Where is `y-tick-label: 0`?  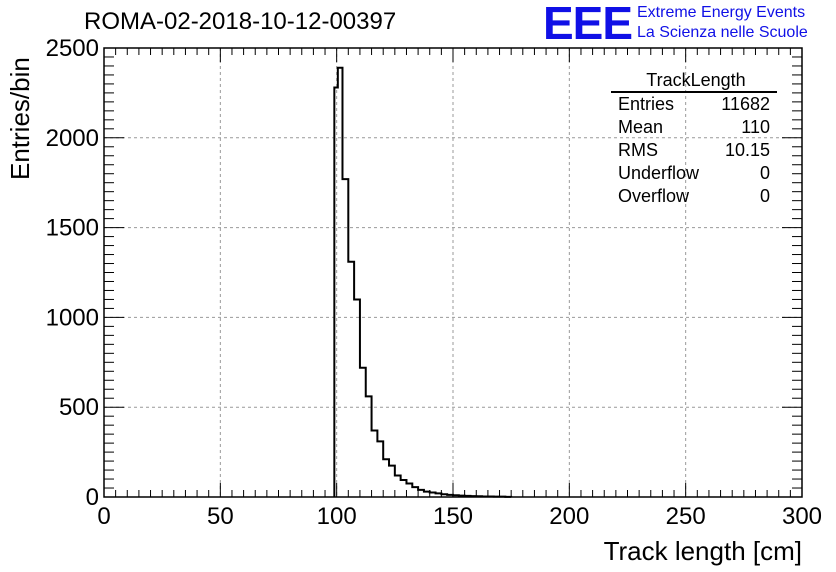 y-tick-label: 0 is located at coordinates (92, 497).